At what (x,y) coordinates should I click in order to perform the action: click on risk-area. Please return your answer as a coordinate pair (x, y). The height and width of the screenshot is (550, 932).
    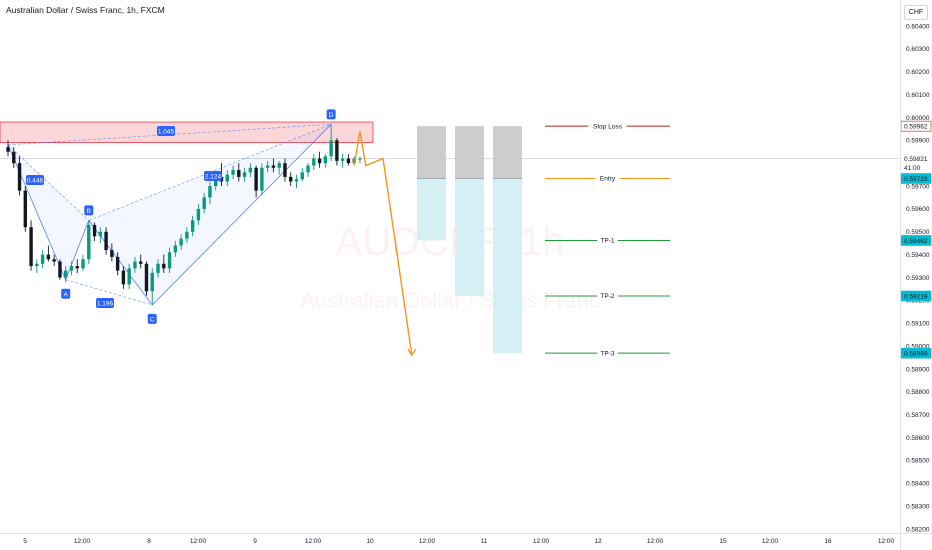
    Looking at the image, I should click on (507, 152).